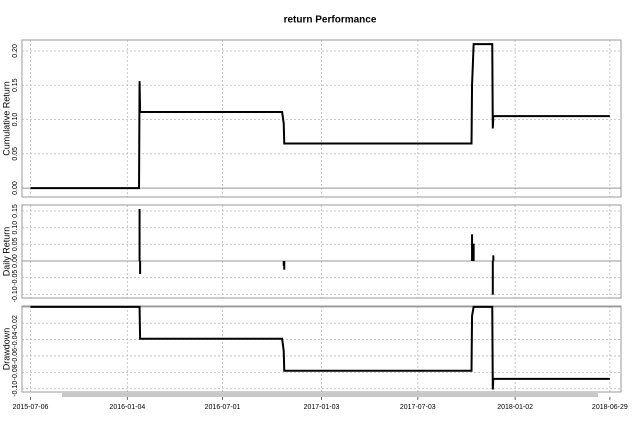 The height and width of the screenshot is (442, 640). What do you see at coordinates (15, 340) in the screenshot?
I see `y-tick-label: -0.04` at bounding box center [15, 340].